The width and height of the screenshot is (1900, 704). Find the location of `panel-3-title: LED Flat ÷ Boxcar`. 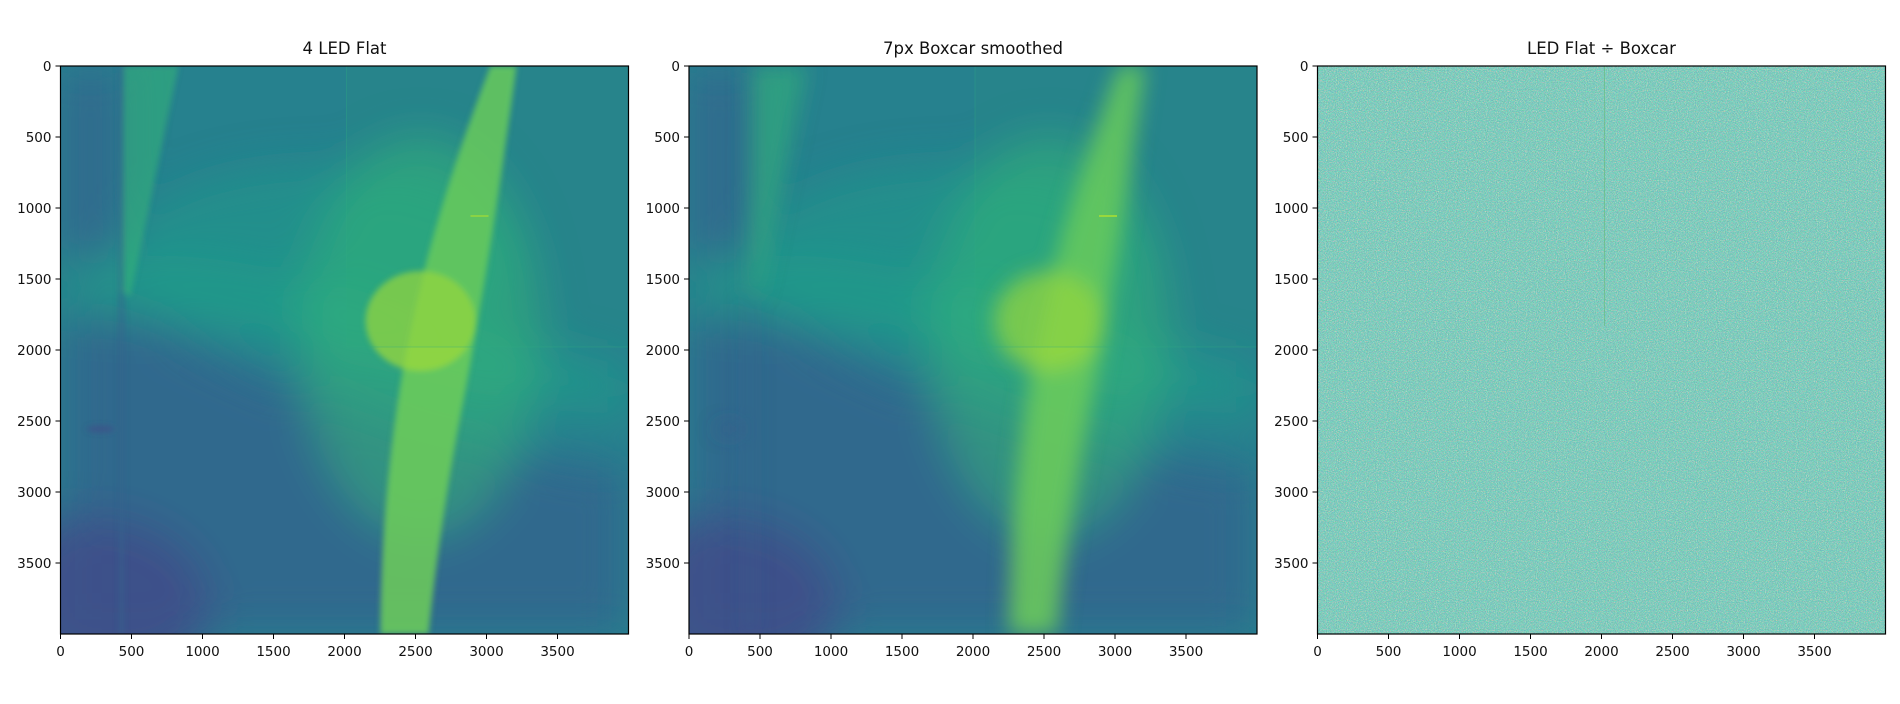

panel-3-title: LED Flat ÷ Boxcar is located at coordinates (1601, 48).